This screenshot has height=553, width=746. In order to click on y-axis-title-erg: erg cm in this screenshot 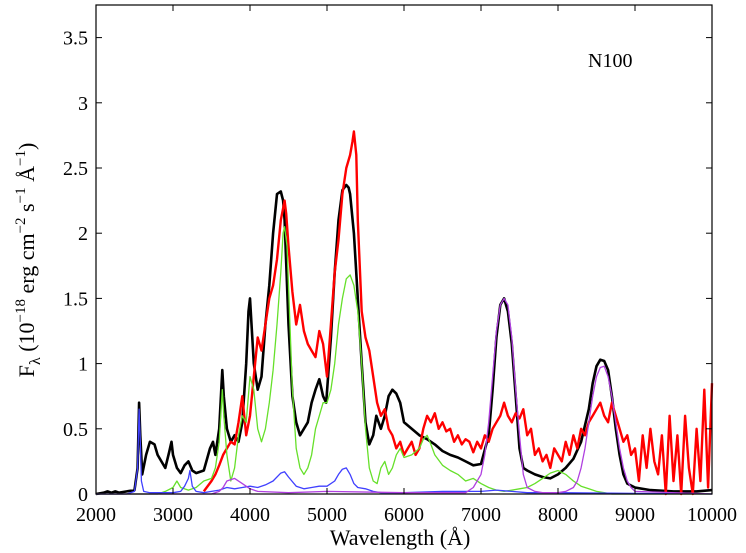, I will do `click(26, 266)`.